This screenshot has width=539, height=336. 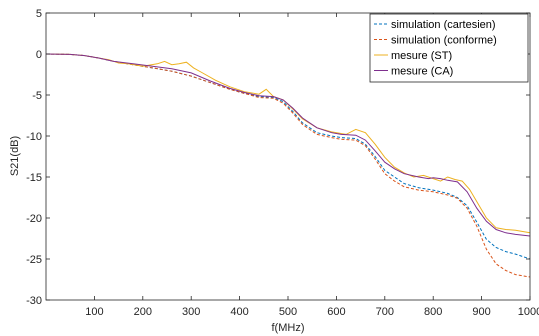 I want to click on legend-label-mesure-ca: mesure (CA), so click(x=422, y=72).